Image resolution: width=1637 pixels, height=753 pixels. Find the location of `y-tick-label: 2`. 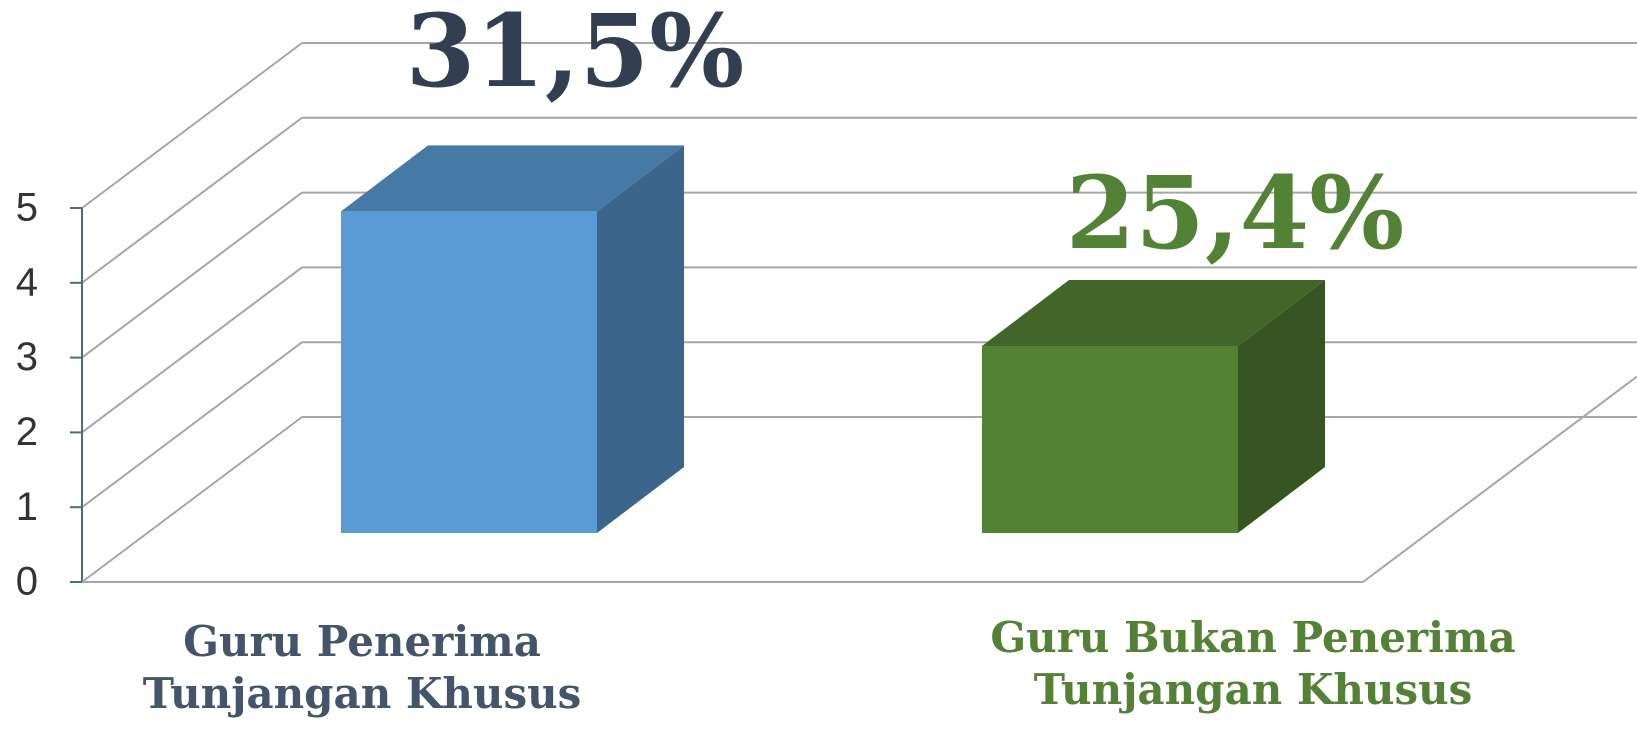

y-tick-label: 2 is located at coordinates (27, 432).